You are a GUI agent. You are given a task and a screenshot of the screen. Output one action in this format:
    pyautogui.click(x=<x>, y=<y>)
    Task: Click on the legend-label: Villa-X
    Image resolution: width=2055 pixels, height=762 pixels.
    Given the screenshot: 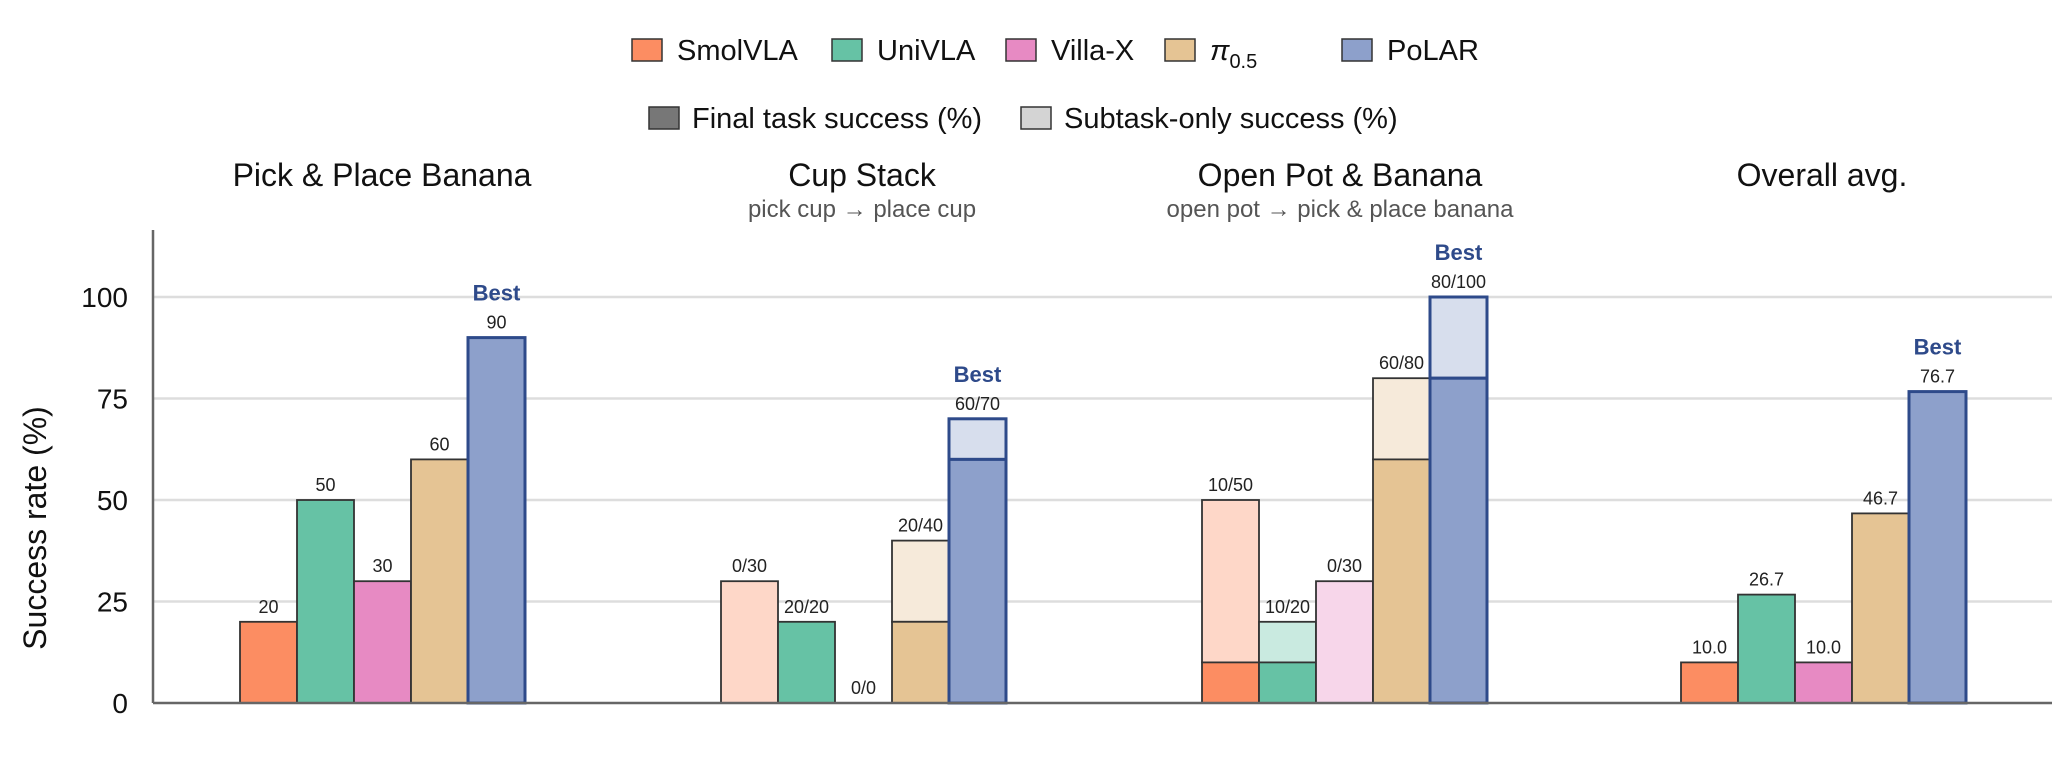 What is the action you would take?
    pyautogui.click(x=1092, y=51)
    